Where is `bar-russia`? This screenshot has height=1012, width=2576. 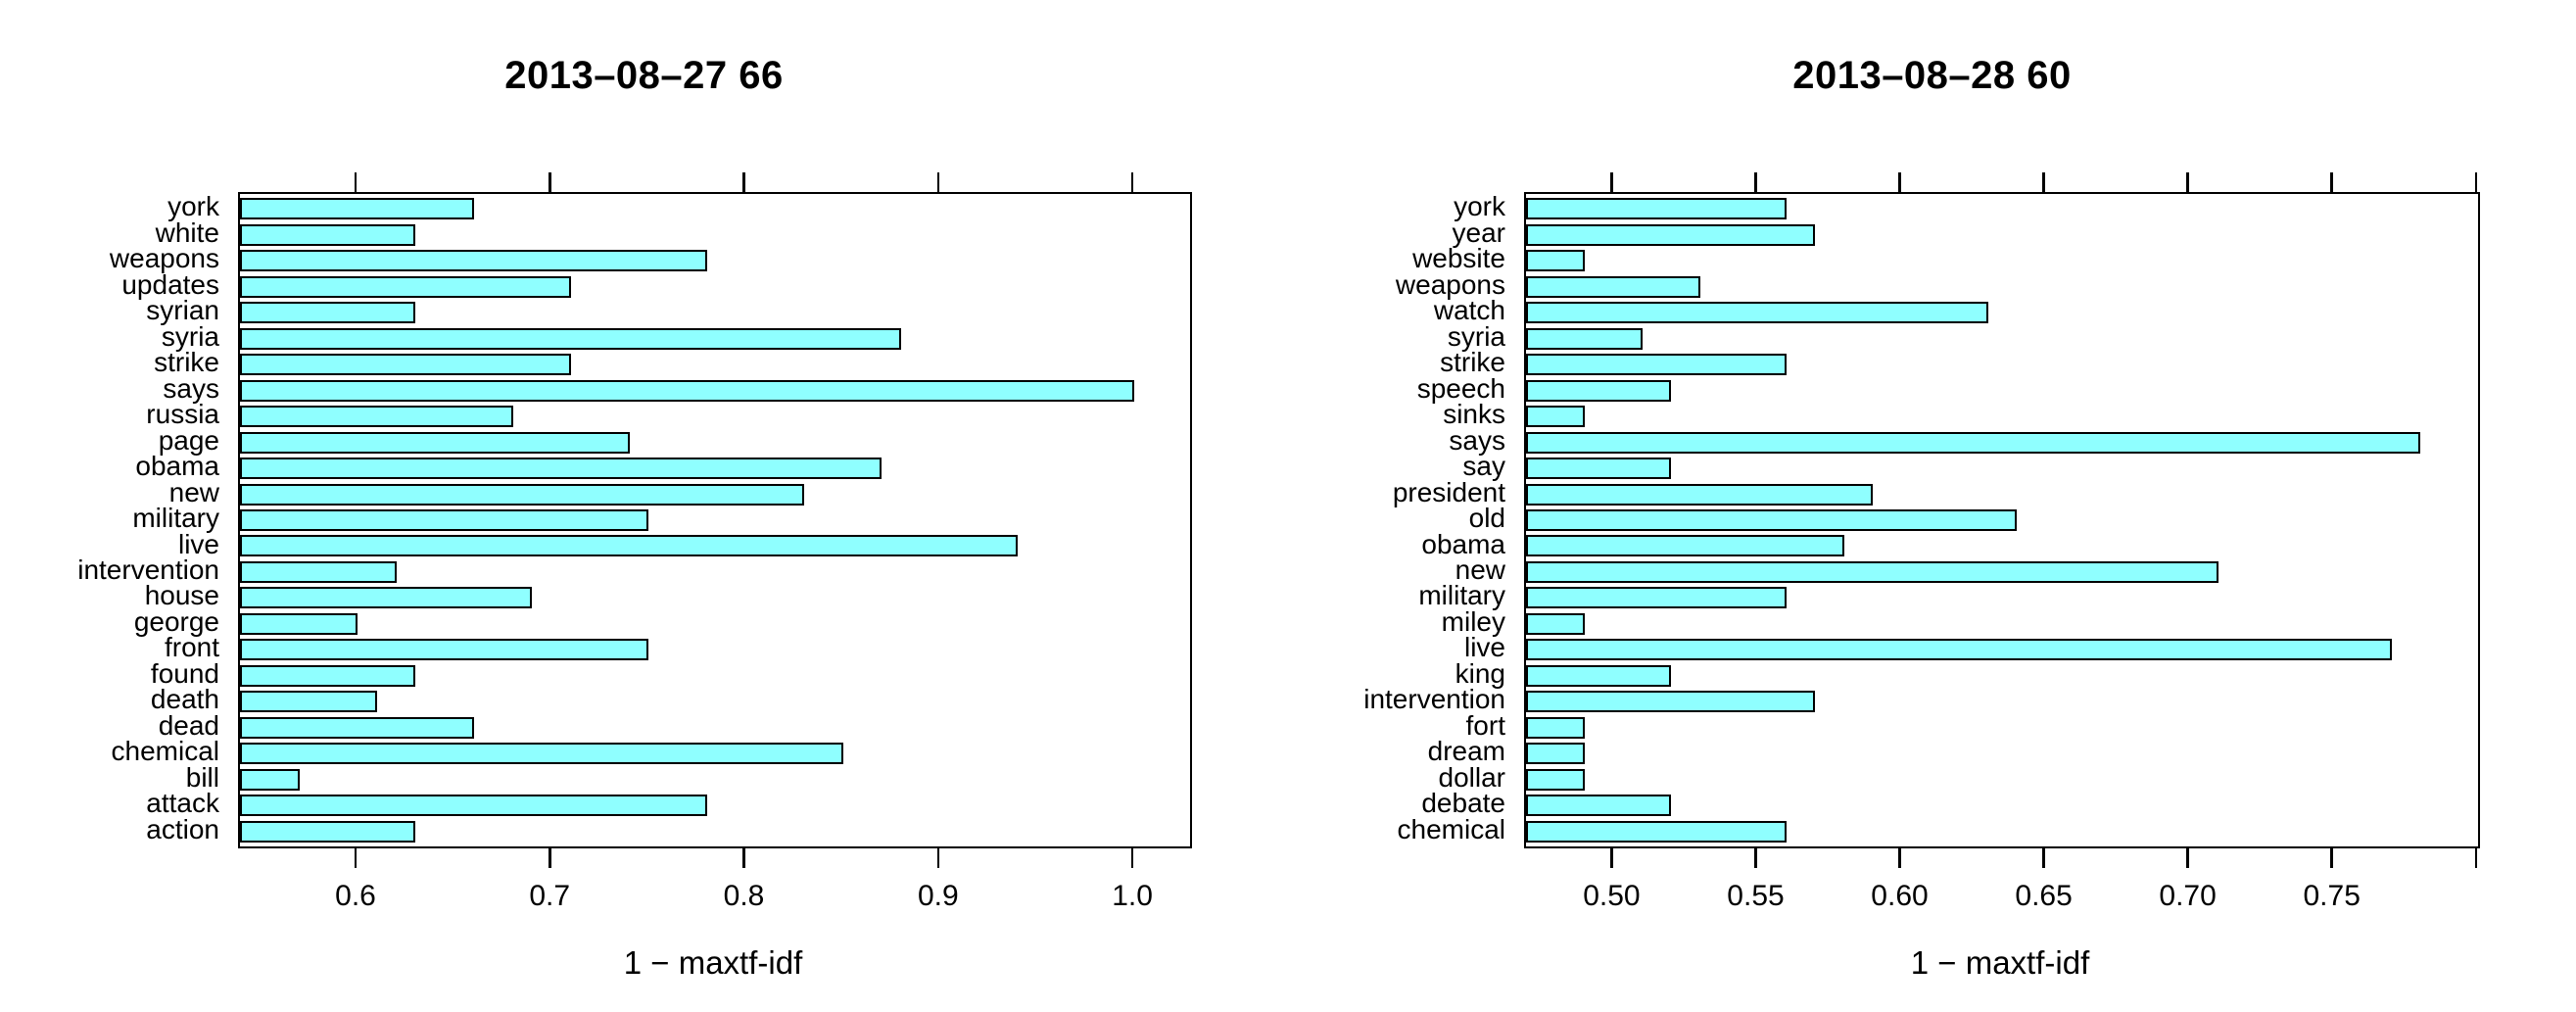
bar-russia is located at coordinates (376, 417).